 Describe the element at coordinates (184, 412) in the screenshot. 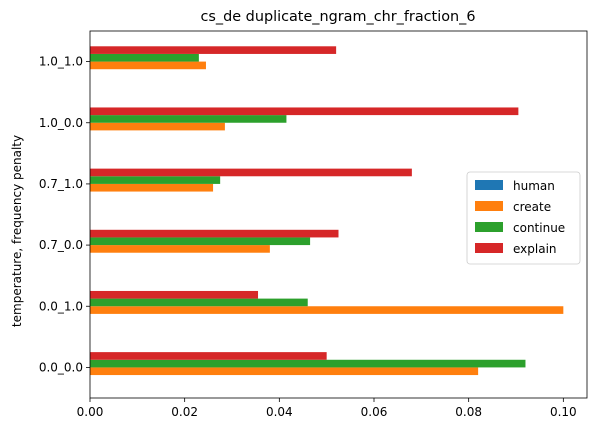

I see `x-tick-label: 0.02` at that location.